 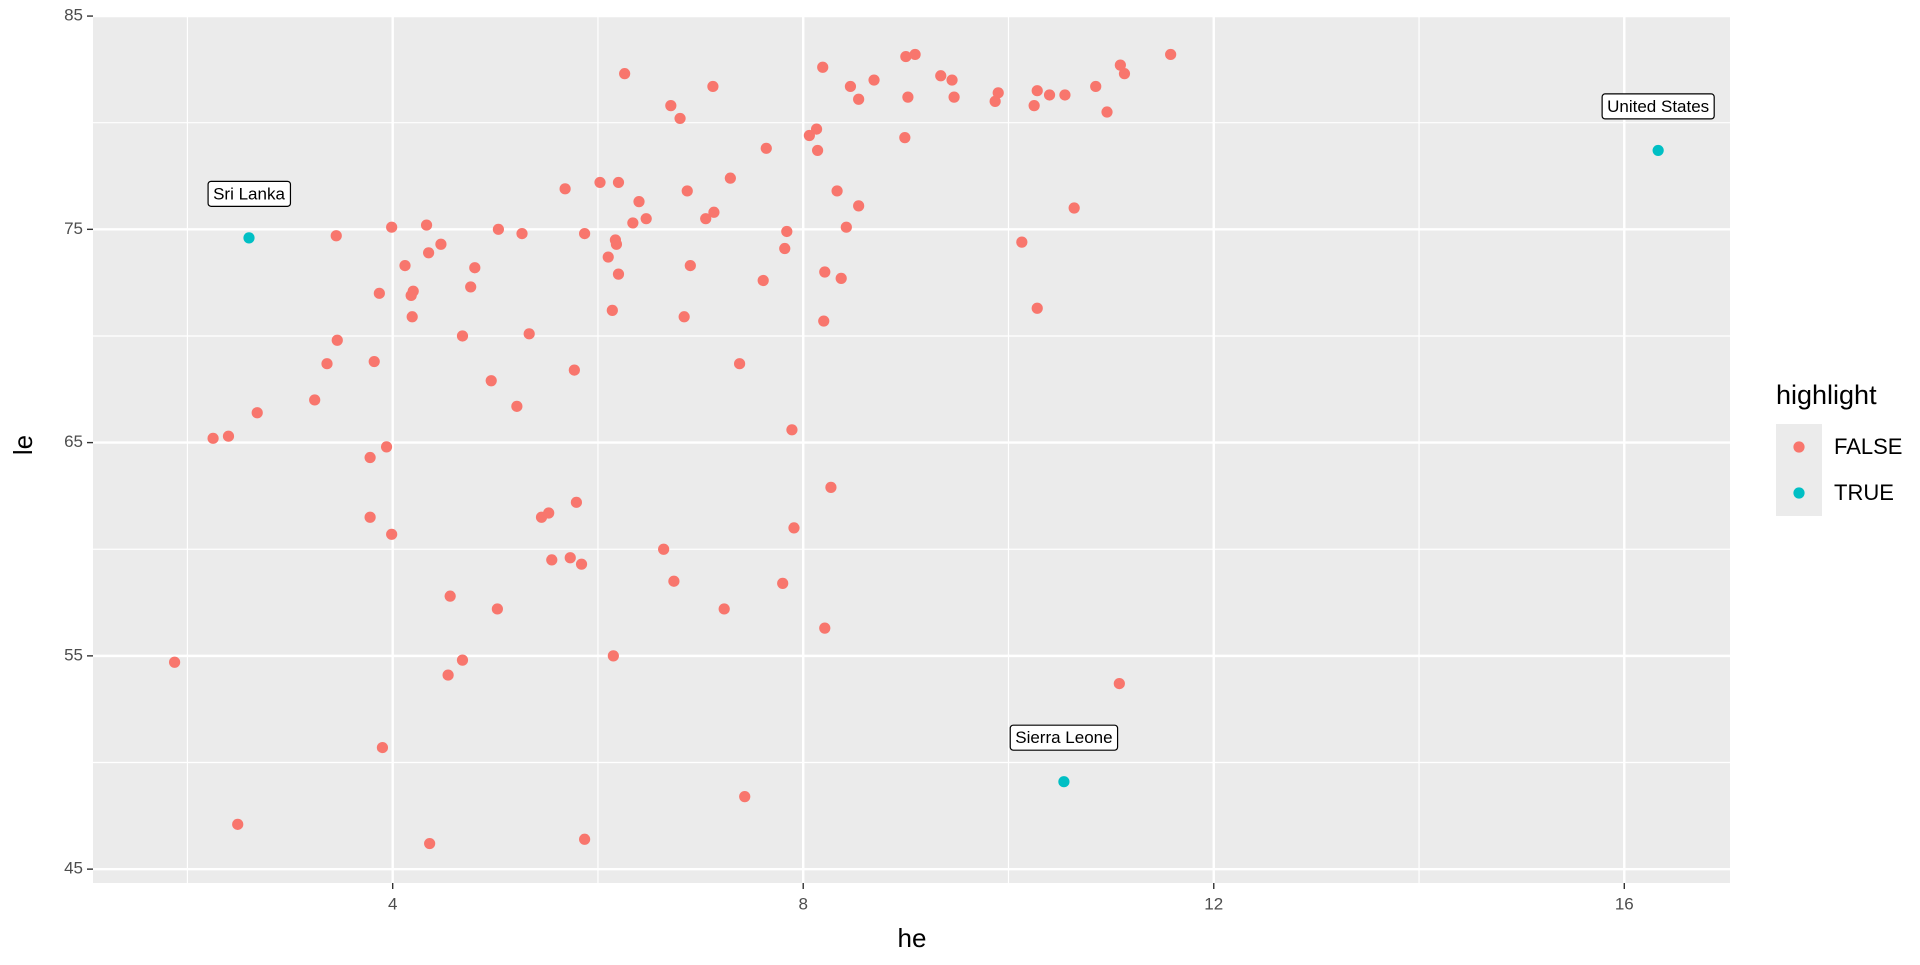 What do you see at coordinates (802, 903) in the screenshot?
I see `x-tick-label: 8` at bounding box center [802, 903].